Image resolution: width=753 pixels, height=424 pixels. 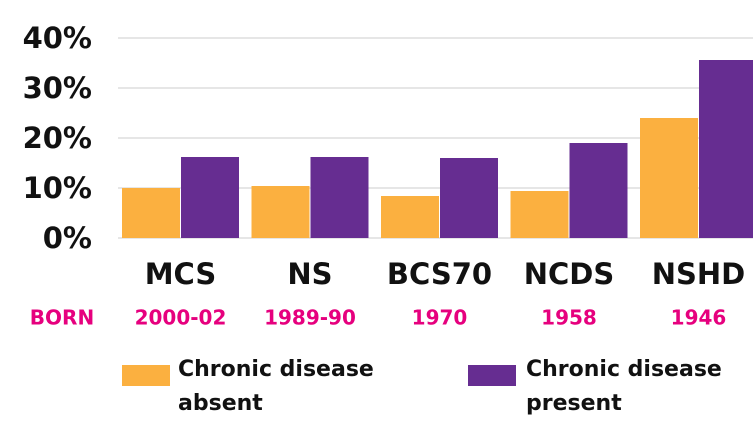 What do you see at coordinates (276, 386) in the screenshot?
I see `legend-label: Chronic disease absent` at bounding box center [276, 386].